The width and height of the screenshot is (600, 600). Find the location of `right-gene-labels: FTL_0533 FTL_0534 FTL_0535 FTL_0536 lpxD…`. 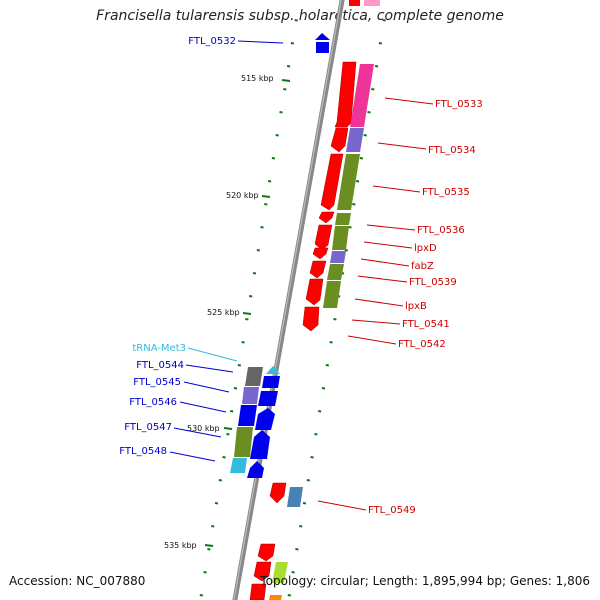

right-gene-labels: FTL_0533 FTL_0534 FTL_0535 FTL_0536 lpxD… is located at coordinates (425, 307).